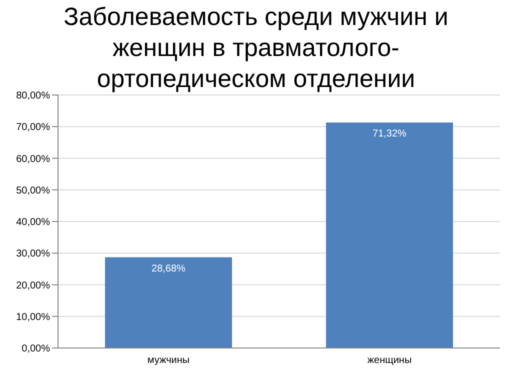 This screenshot has height=383, width=512. What do you see at coordinates (33, 222) in the screenshot?
I see `y-tick-label: 40,00%` at bounding box center [33, 222].